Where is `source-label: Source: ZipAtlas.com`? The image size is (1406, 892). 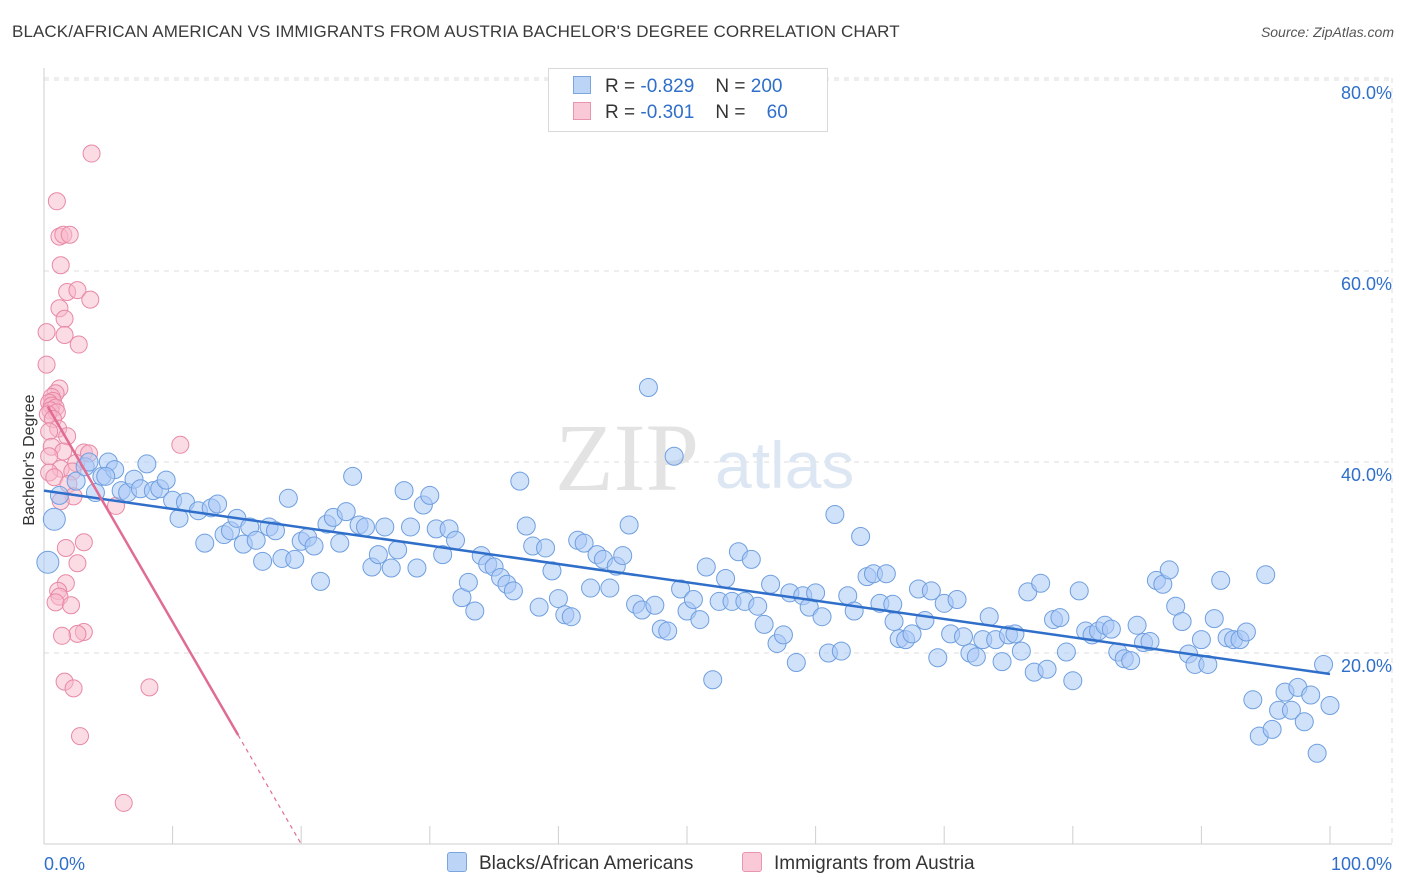
source-label: Source: ZipAtlas.com is located at coordinates (1327, 32).